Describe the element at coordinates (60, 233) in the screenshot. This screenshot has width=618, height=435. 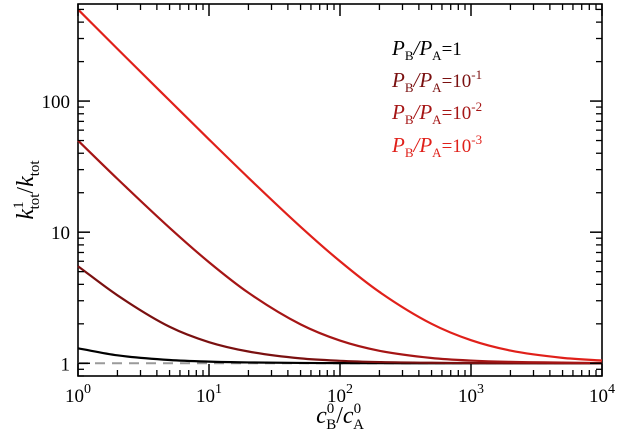
I see `y-tick-label-1: 10` at that location.